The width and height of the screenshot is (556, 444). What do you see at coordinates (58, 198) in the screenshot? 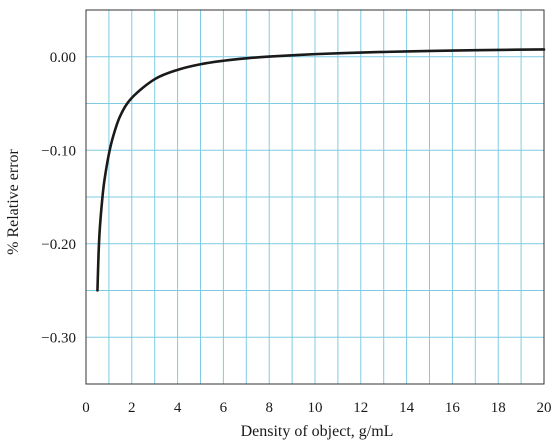
I see `y-axis-ticks: 0.00 −0.10 −0.20 −0.30` at bounding box center [58, 198].